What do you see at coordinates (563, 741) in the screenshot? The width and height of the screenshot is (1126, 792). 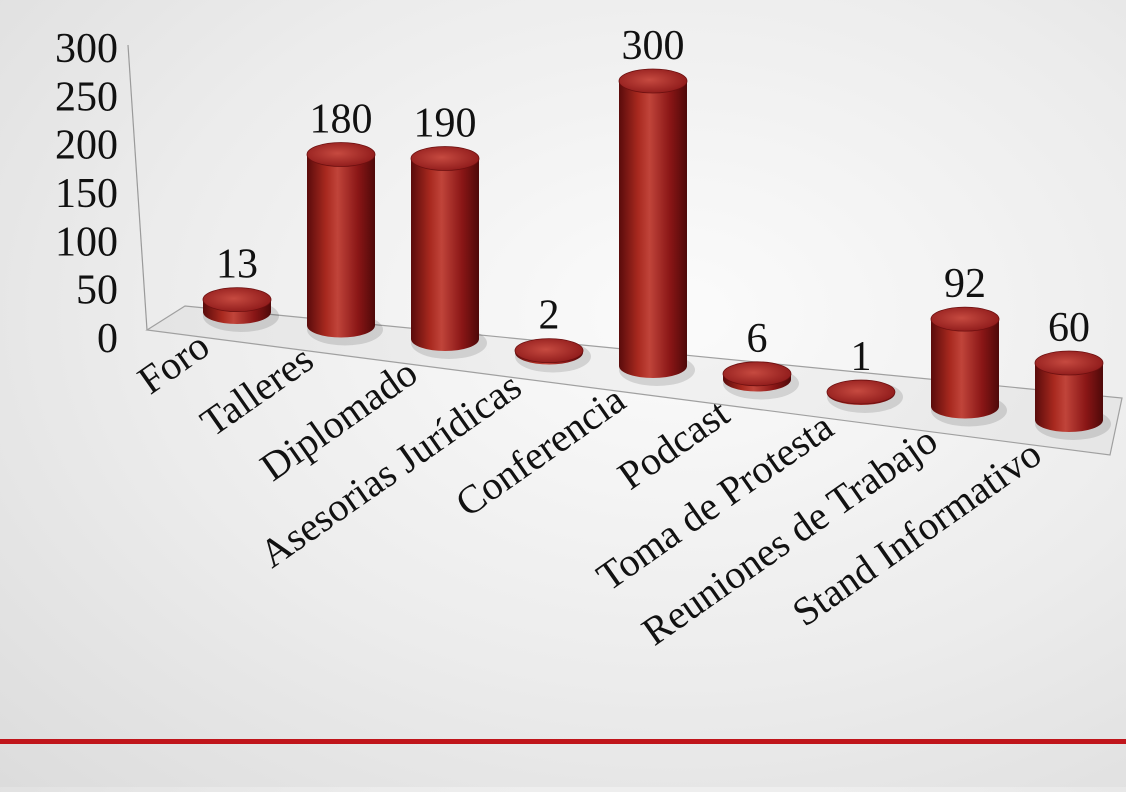 I see `bottom-red-rule` at bounding box center [563, 741].